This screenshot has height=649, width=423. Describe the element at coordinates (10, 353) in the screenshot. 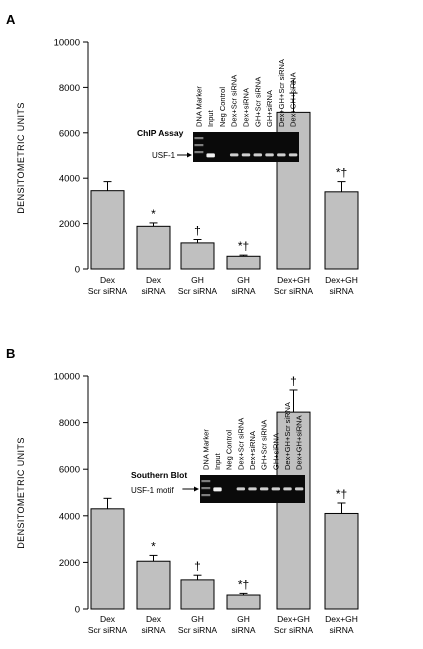

I see `panel-letter: B` at that location.